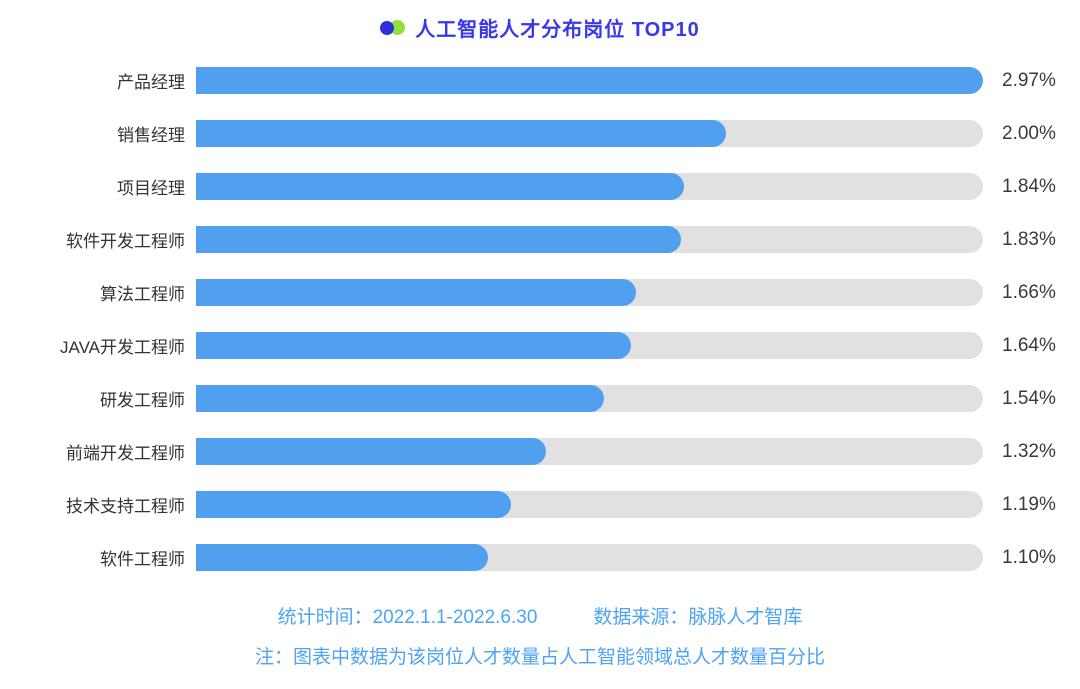  Describe the element at coordinates (557, 30) in the screenshot. I see `chart-title: 人工智能人才分布岗位 TOP10` at that location.